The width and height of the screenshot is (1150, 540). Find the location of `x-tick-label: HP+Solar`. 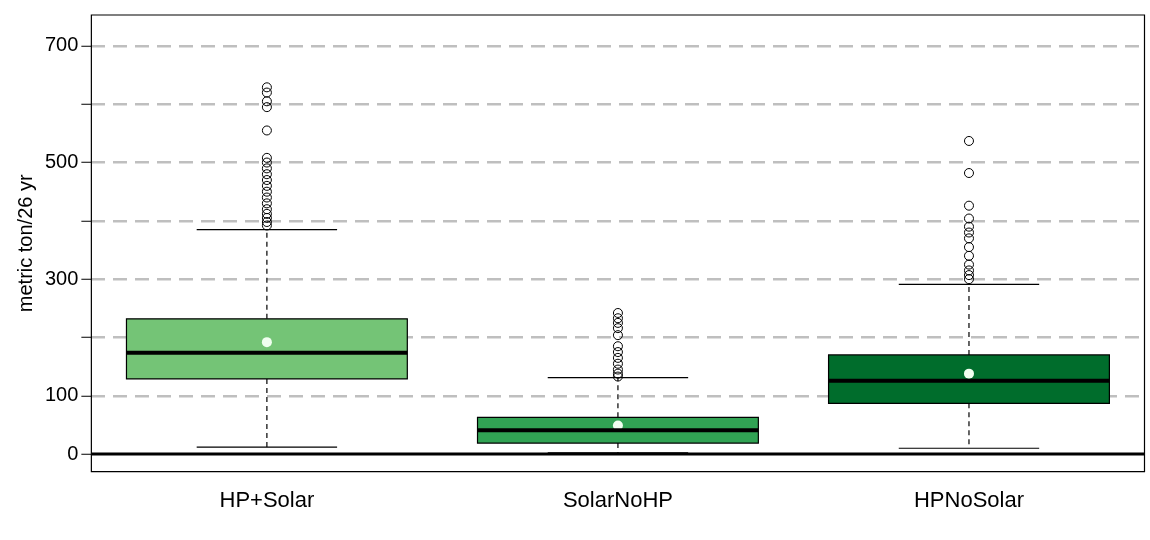

x-tick-label: HP+Solar is located at coordinates (267, 499).